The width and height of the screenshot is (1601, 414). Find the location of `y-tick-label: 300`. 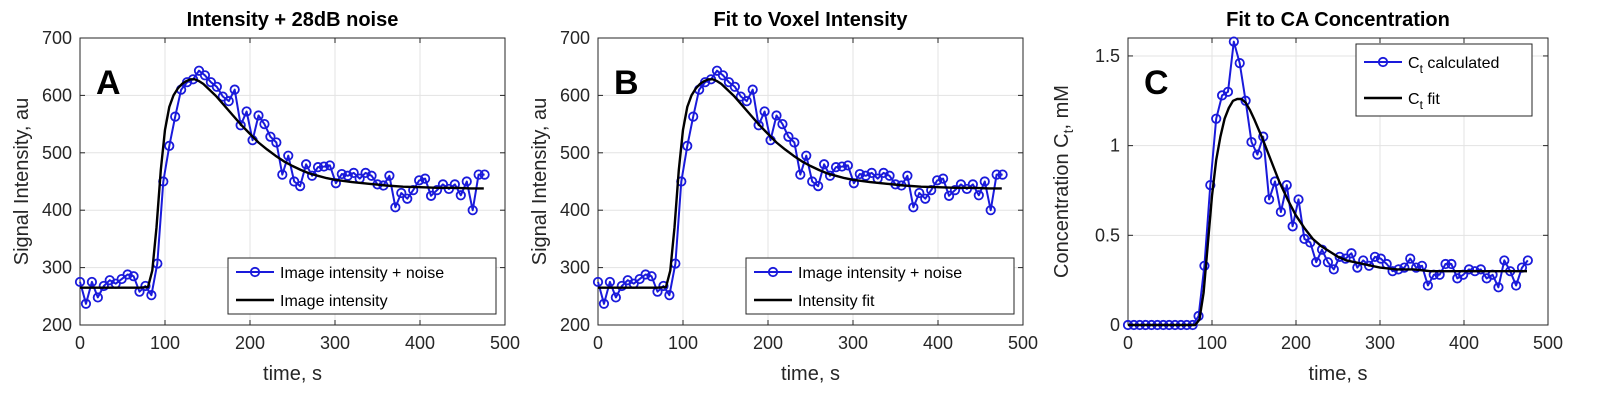

y-tick-label: 300 is located at coordinates (575, 268).